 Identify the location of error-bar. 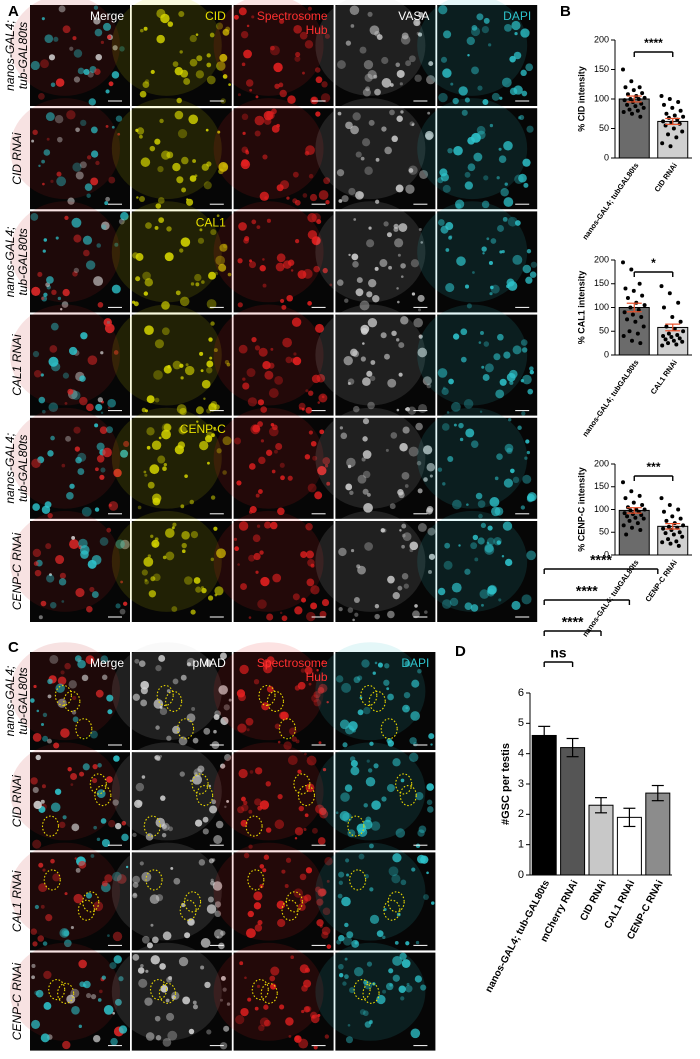
(634, 307).